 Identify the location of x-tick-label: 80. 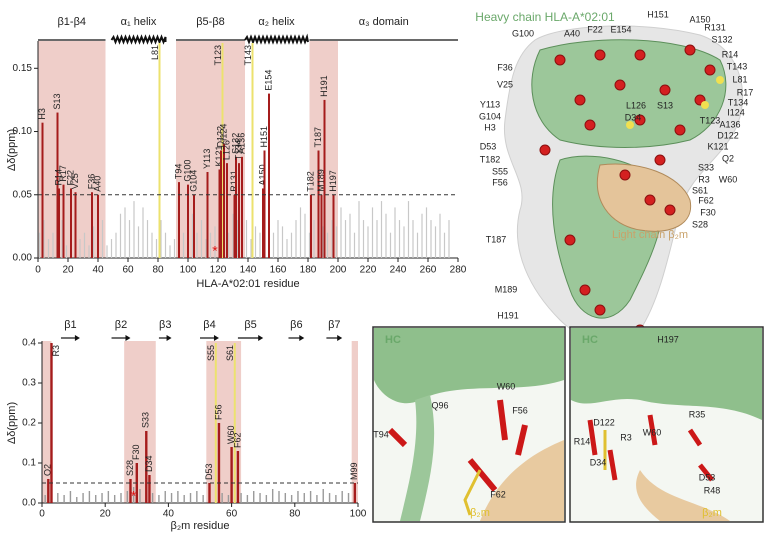
(295, 514).